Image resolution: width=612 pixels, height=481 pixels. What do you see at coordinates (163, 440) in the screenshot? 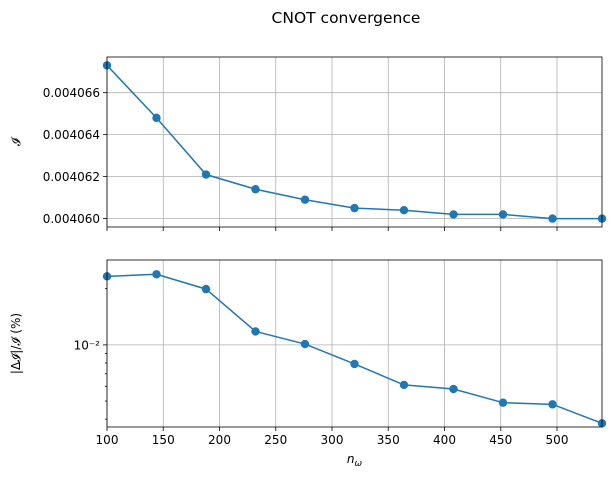
I see `x-tick-label: 150` at bounding box center [163, 440].